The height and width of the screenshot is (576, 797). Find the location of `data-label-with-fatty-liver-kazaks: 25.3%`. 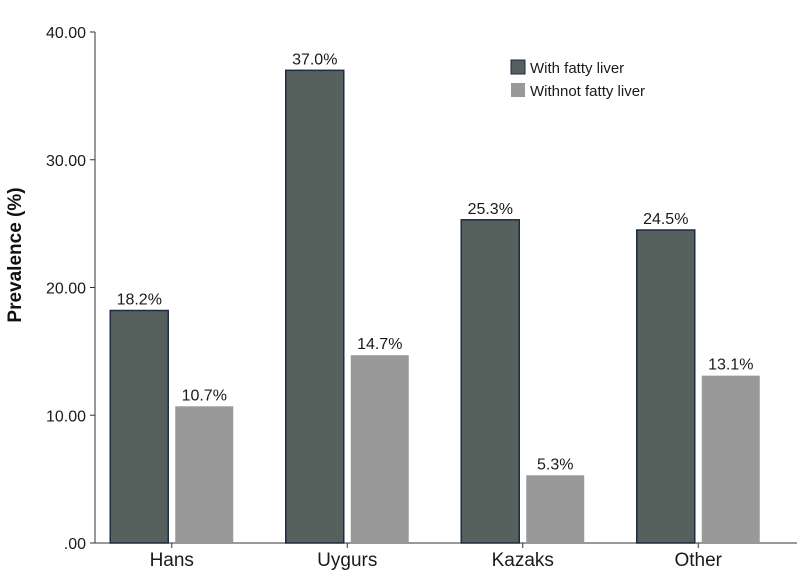

data-label-with-fatty-liver-kazaks: 25.3% is located at coordinates (490, 209).